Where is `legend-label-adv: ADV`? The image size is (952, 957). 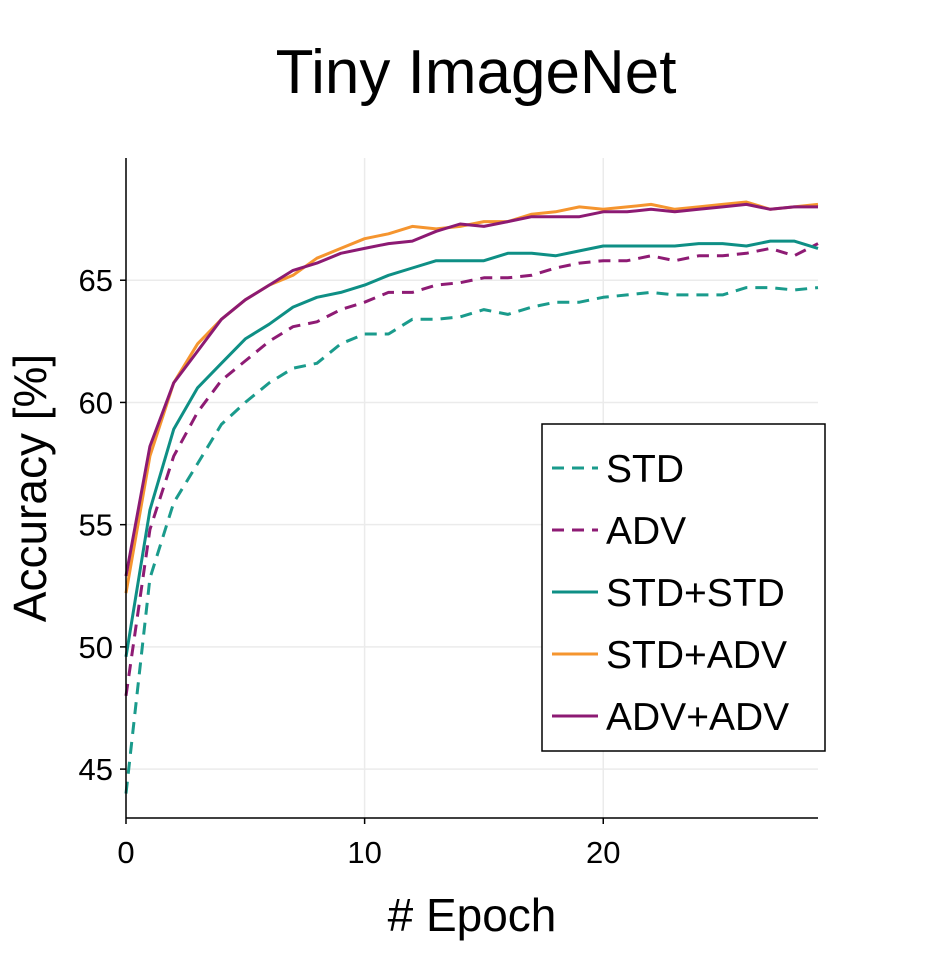
legend-label-adv: ADV is located at coordinates (646, 531).